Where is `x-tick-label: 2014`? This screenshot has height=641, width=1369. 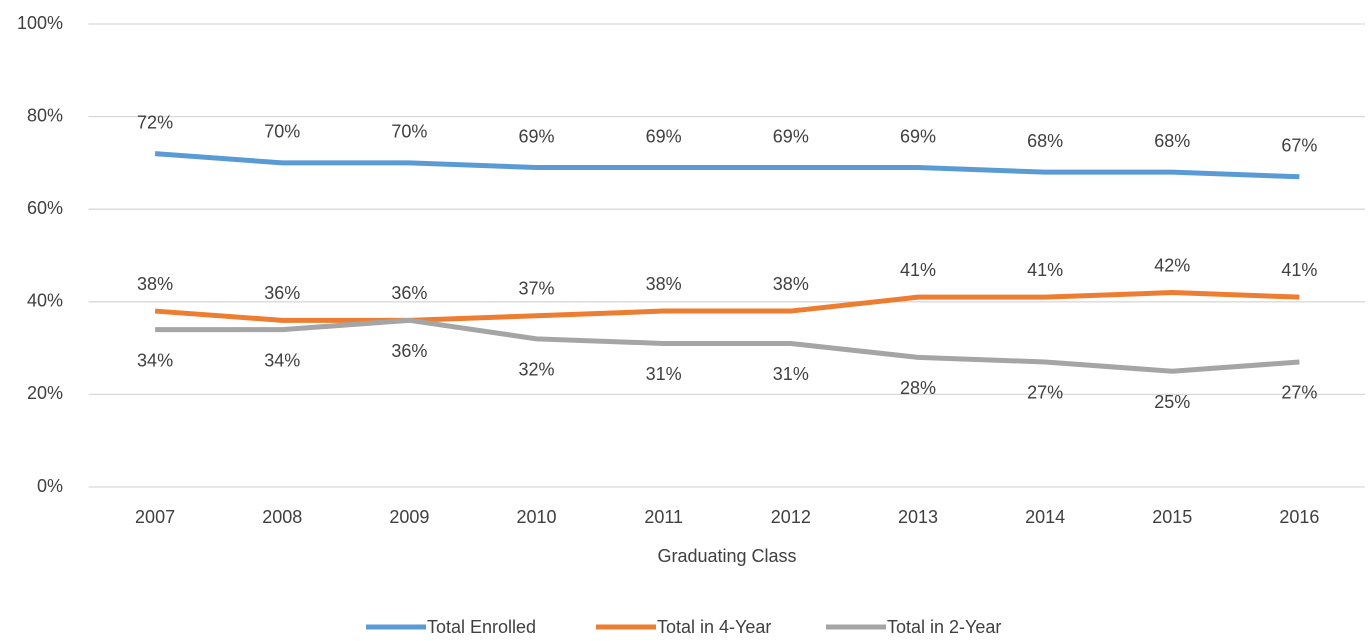
x-tick-label: 2014 is located at coordinates (1045, 517).